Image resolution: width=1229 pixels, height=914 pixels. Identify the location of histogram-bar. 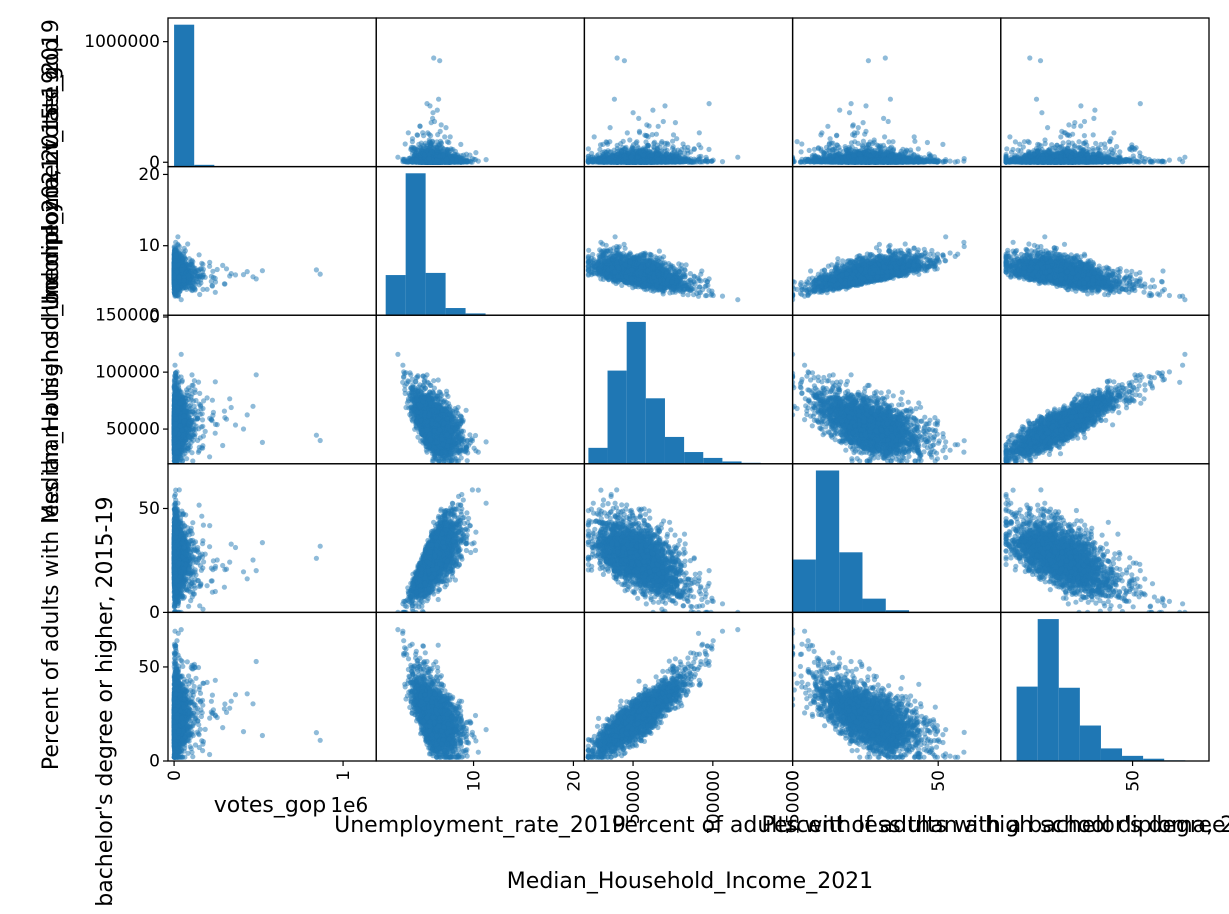
(184, 96).